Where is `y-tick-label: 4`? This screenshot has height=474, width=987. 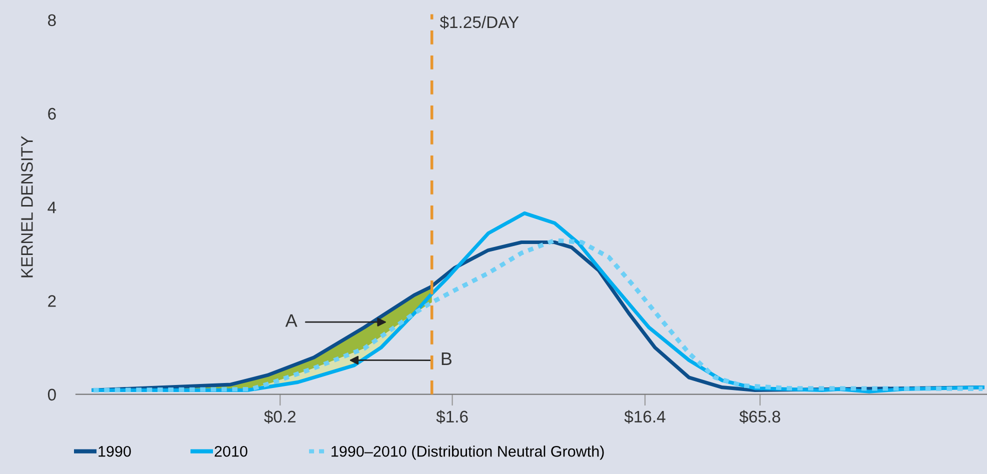 y-tick-label: 4 is located at coordinates (52, 208).